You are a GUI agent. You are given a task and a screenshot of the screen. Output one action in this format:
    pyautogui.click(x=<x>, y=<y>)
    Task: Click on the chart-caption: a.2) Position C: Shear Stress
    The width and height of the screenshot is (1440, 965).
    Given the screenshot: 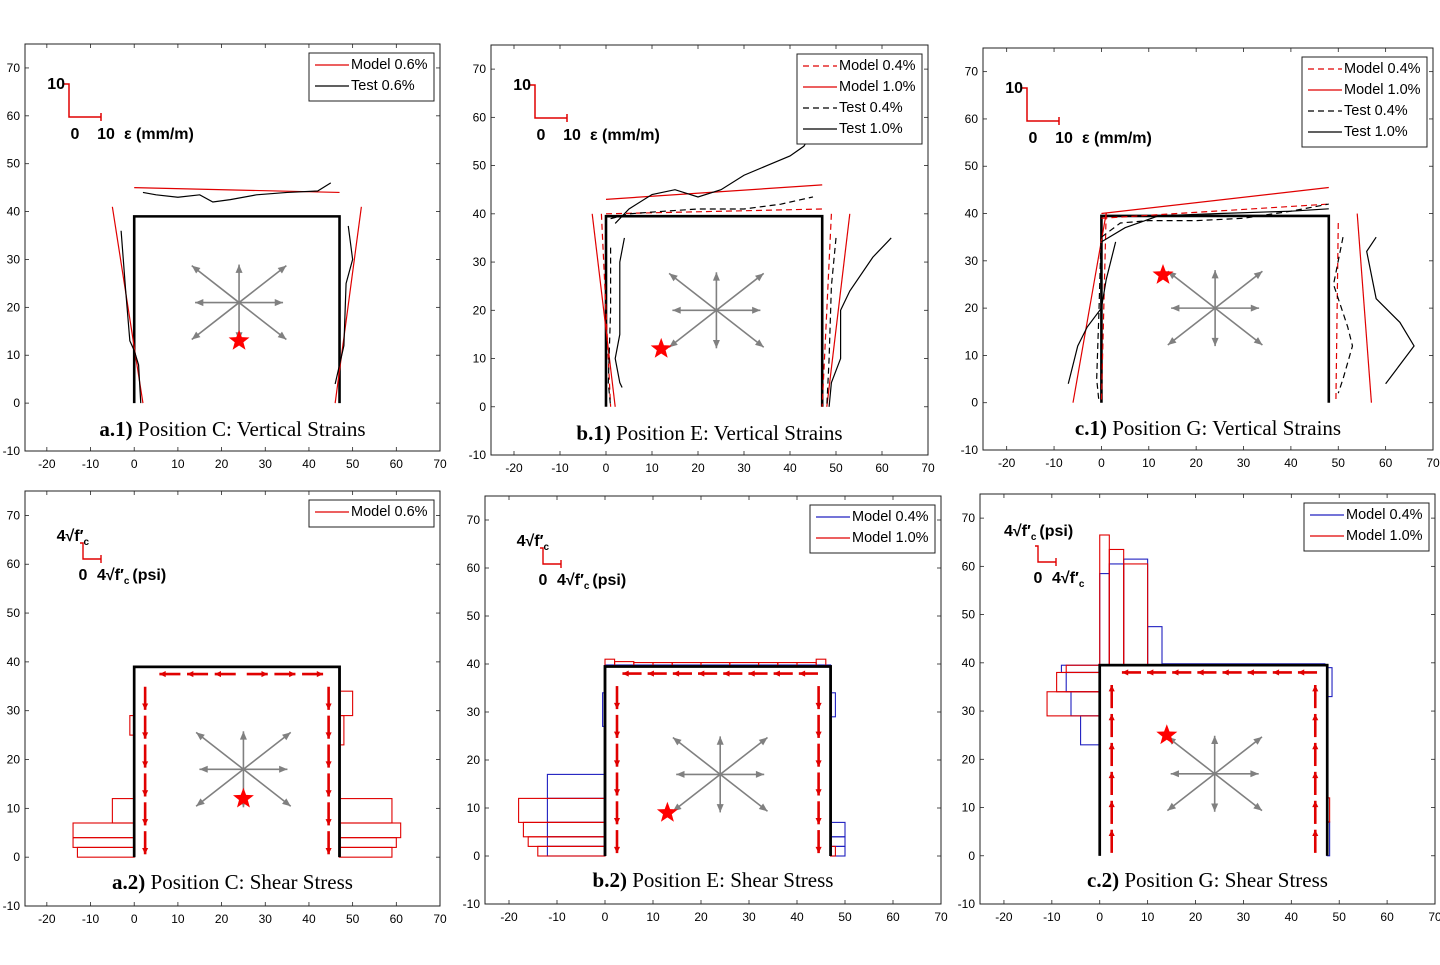 What is the action you would take?
    pyautogui.click(x=232, y=882)
    